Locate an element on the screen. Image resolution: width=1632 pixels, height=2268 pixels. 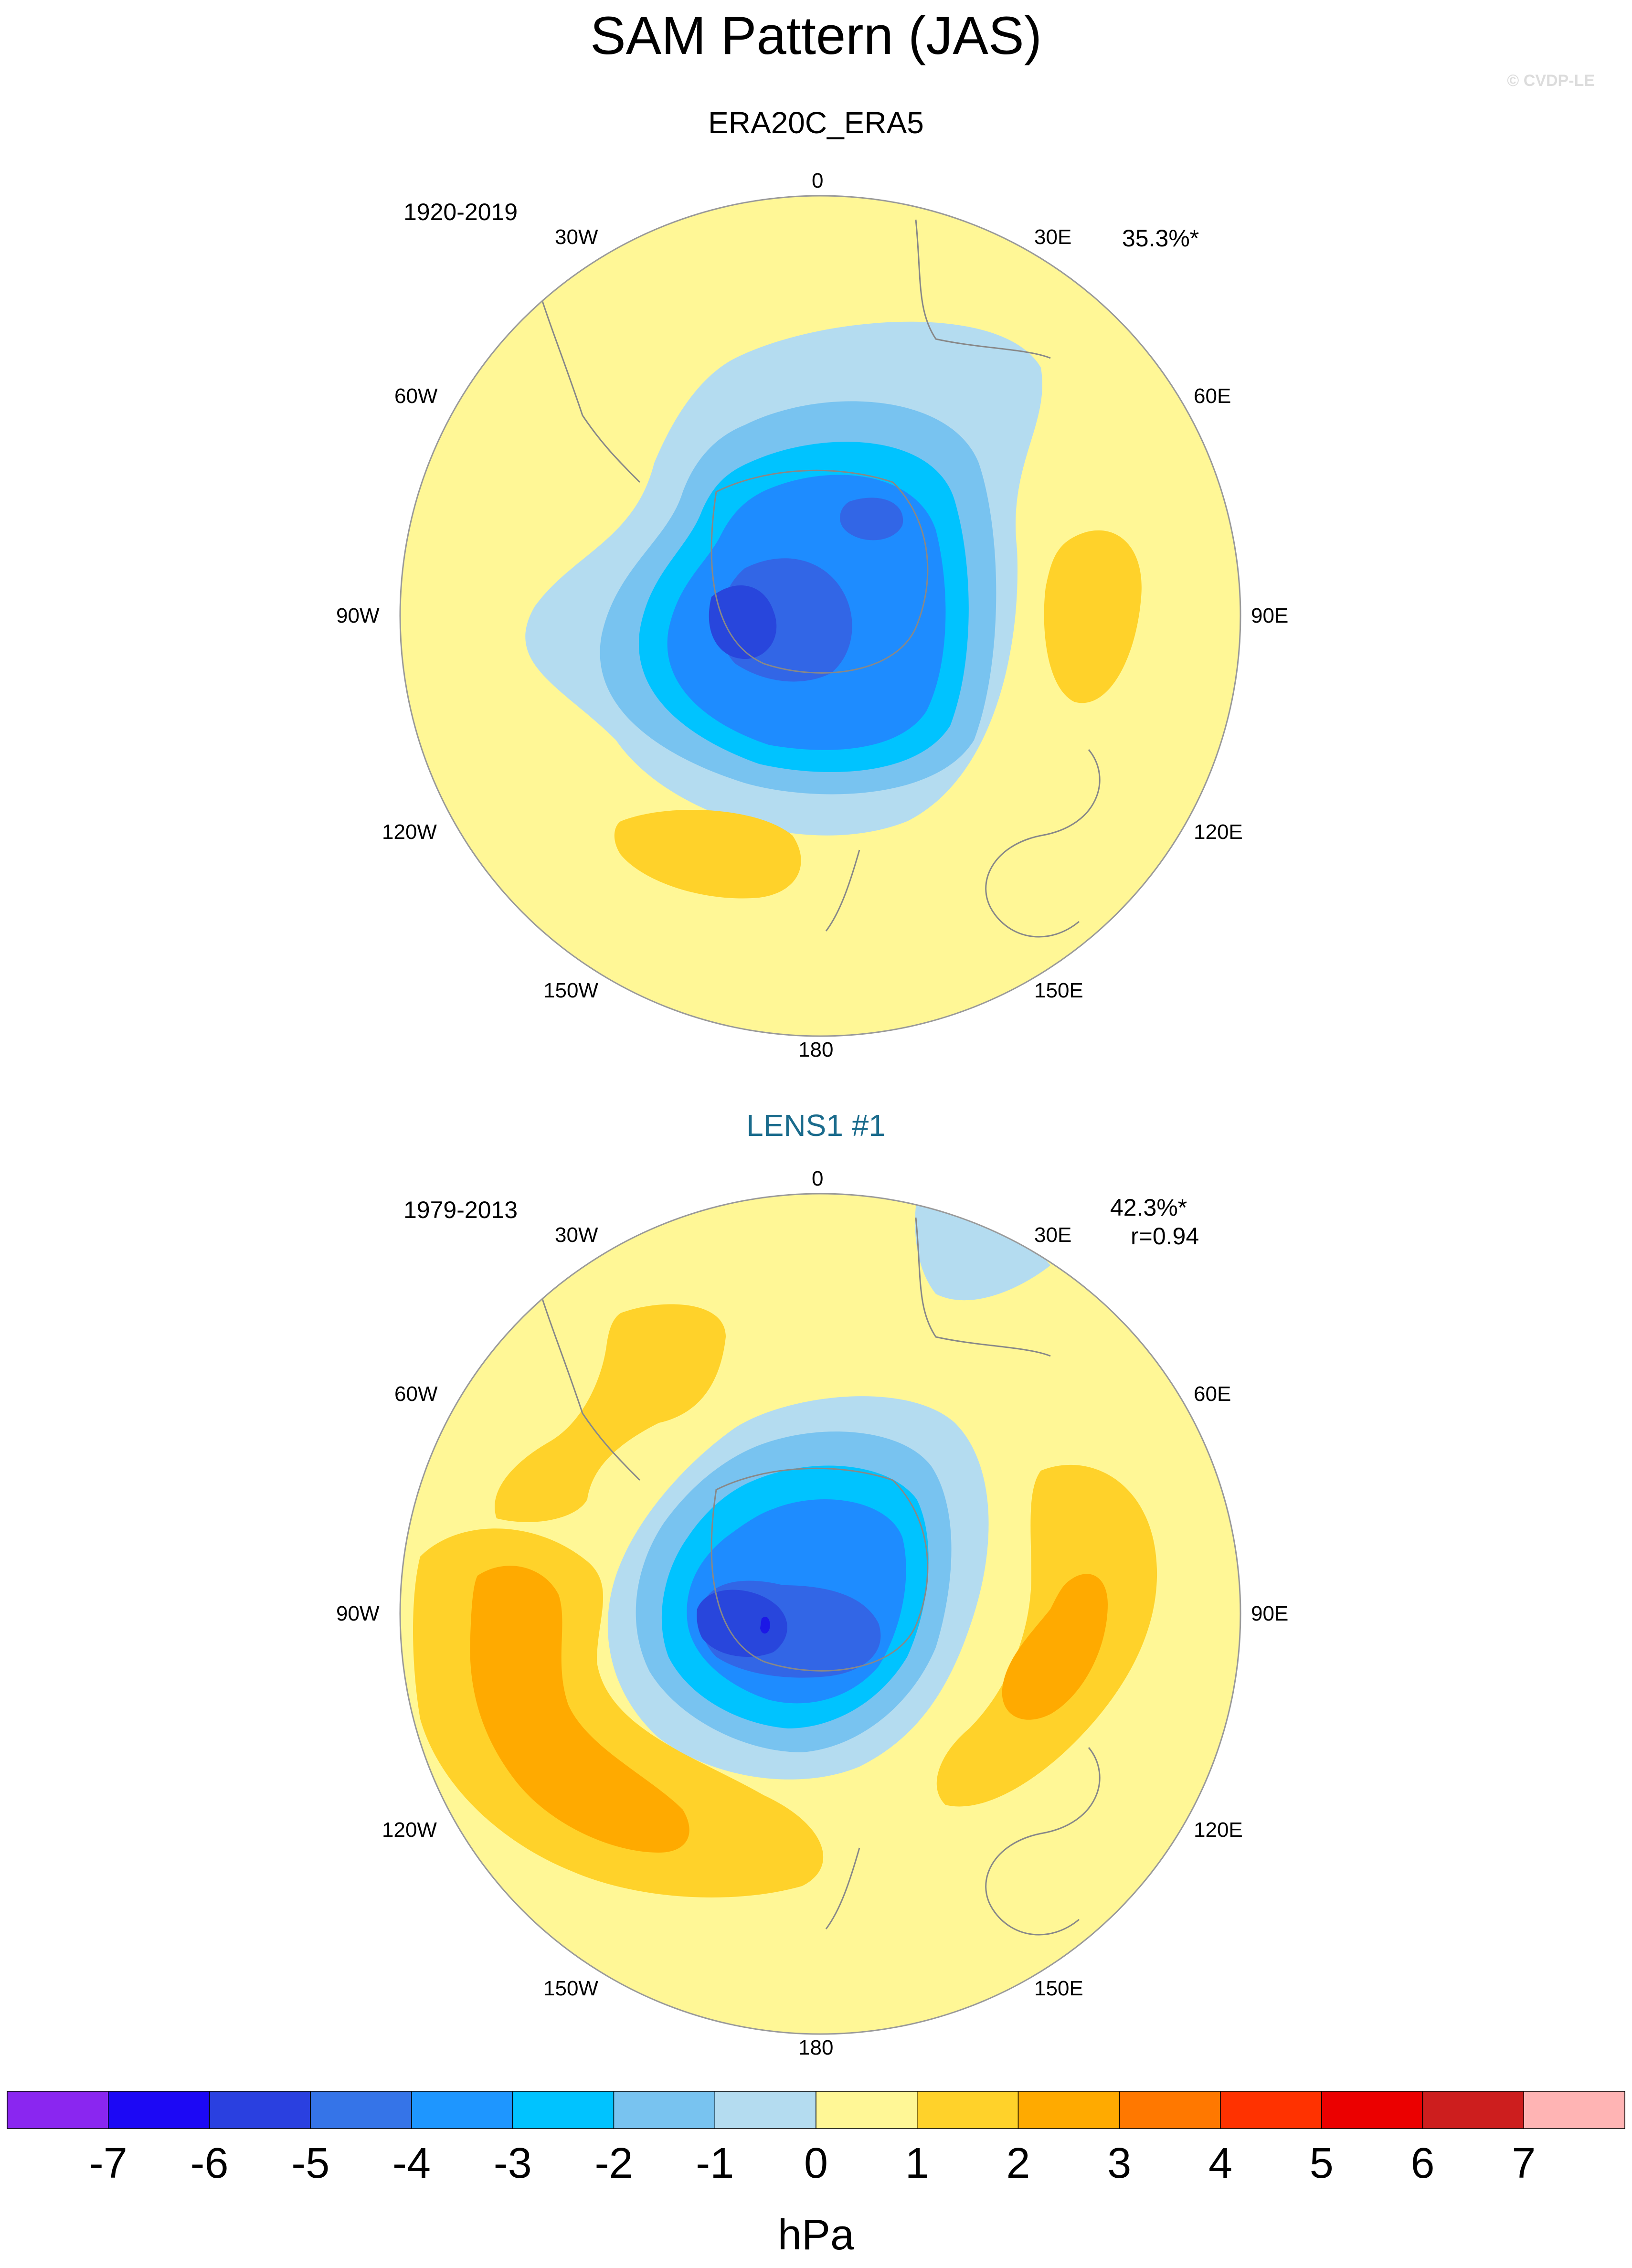
colorbar-tick-label: -6 is located at coordinates (209, 2163).